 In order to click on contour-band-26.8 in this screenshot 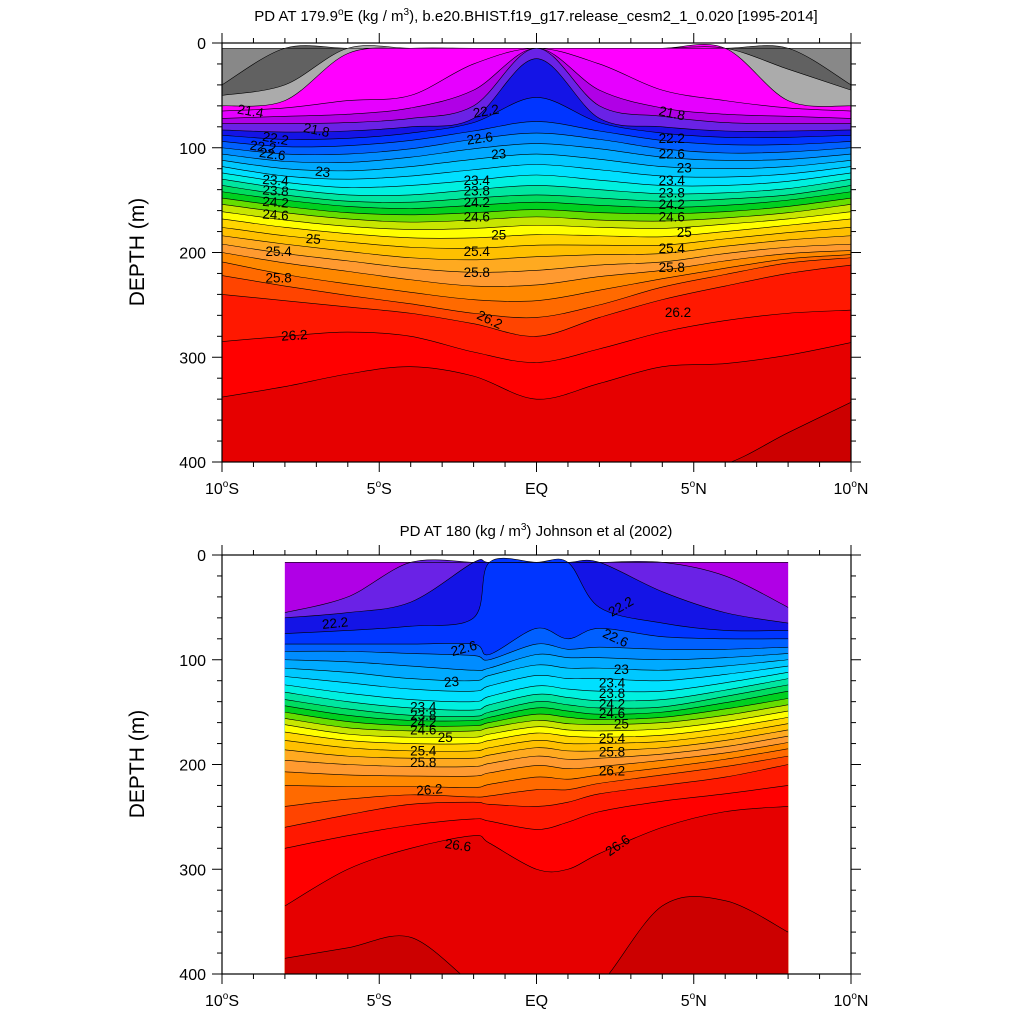, I will do `click(536, 935)`.